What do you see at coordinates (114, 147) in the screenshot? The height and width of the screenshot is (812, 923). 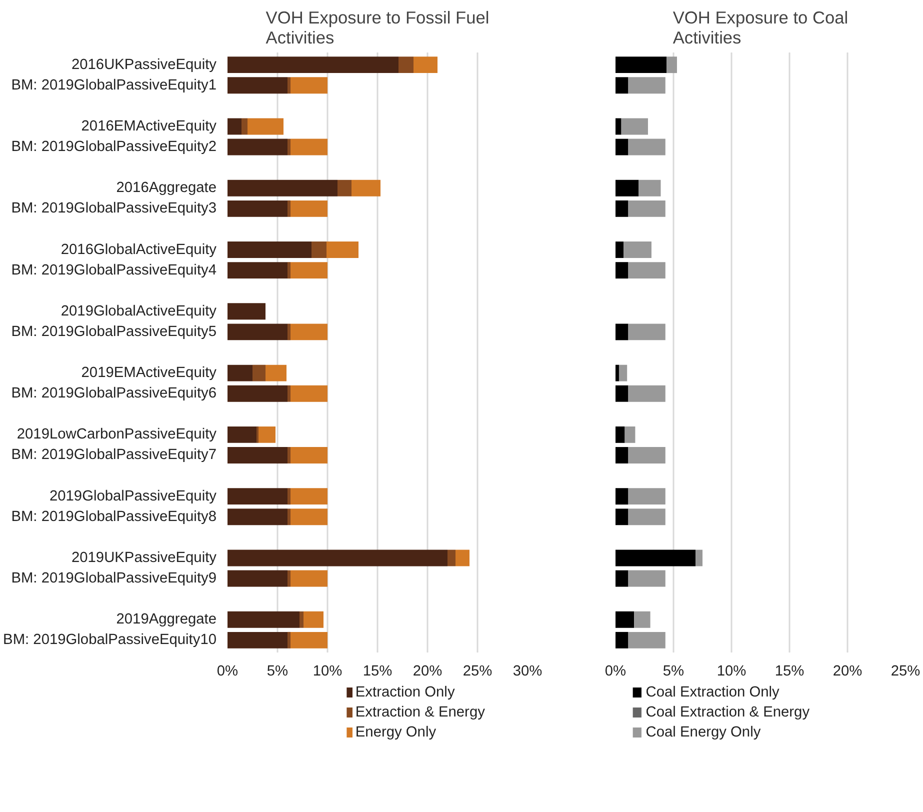 I see `y-tick-label: BM: 2019GlobalPassiveEquity2` at bounding box center [114, 147].